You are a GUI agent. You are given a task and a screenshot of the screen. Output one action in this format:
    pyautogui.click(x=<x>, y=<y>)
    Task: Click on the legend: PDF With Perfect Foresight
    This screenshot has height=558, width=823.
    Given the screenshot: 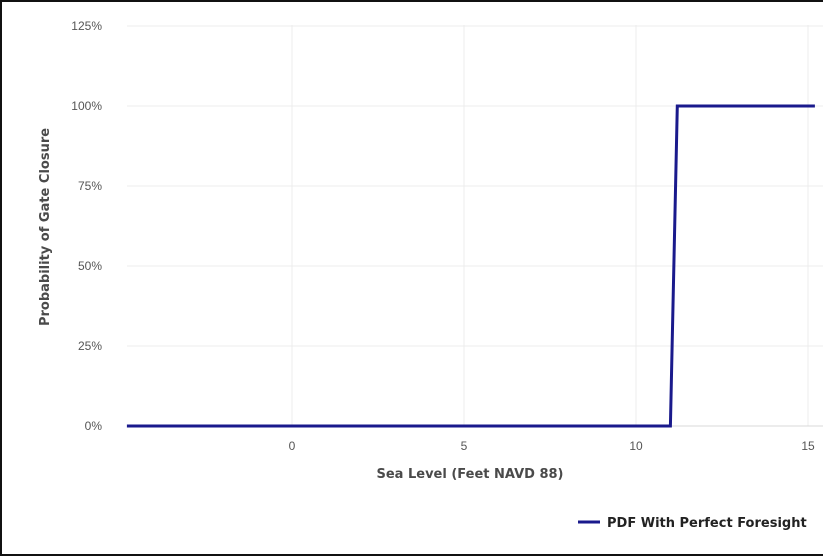 What is the action you would take?
    pyautogui.click(x=692, y=523)
    